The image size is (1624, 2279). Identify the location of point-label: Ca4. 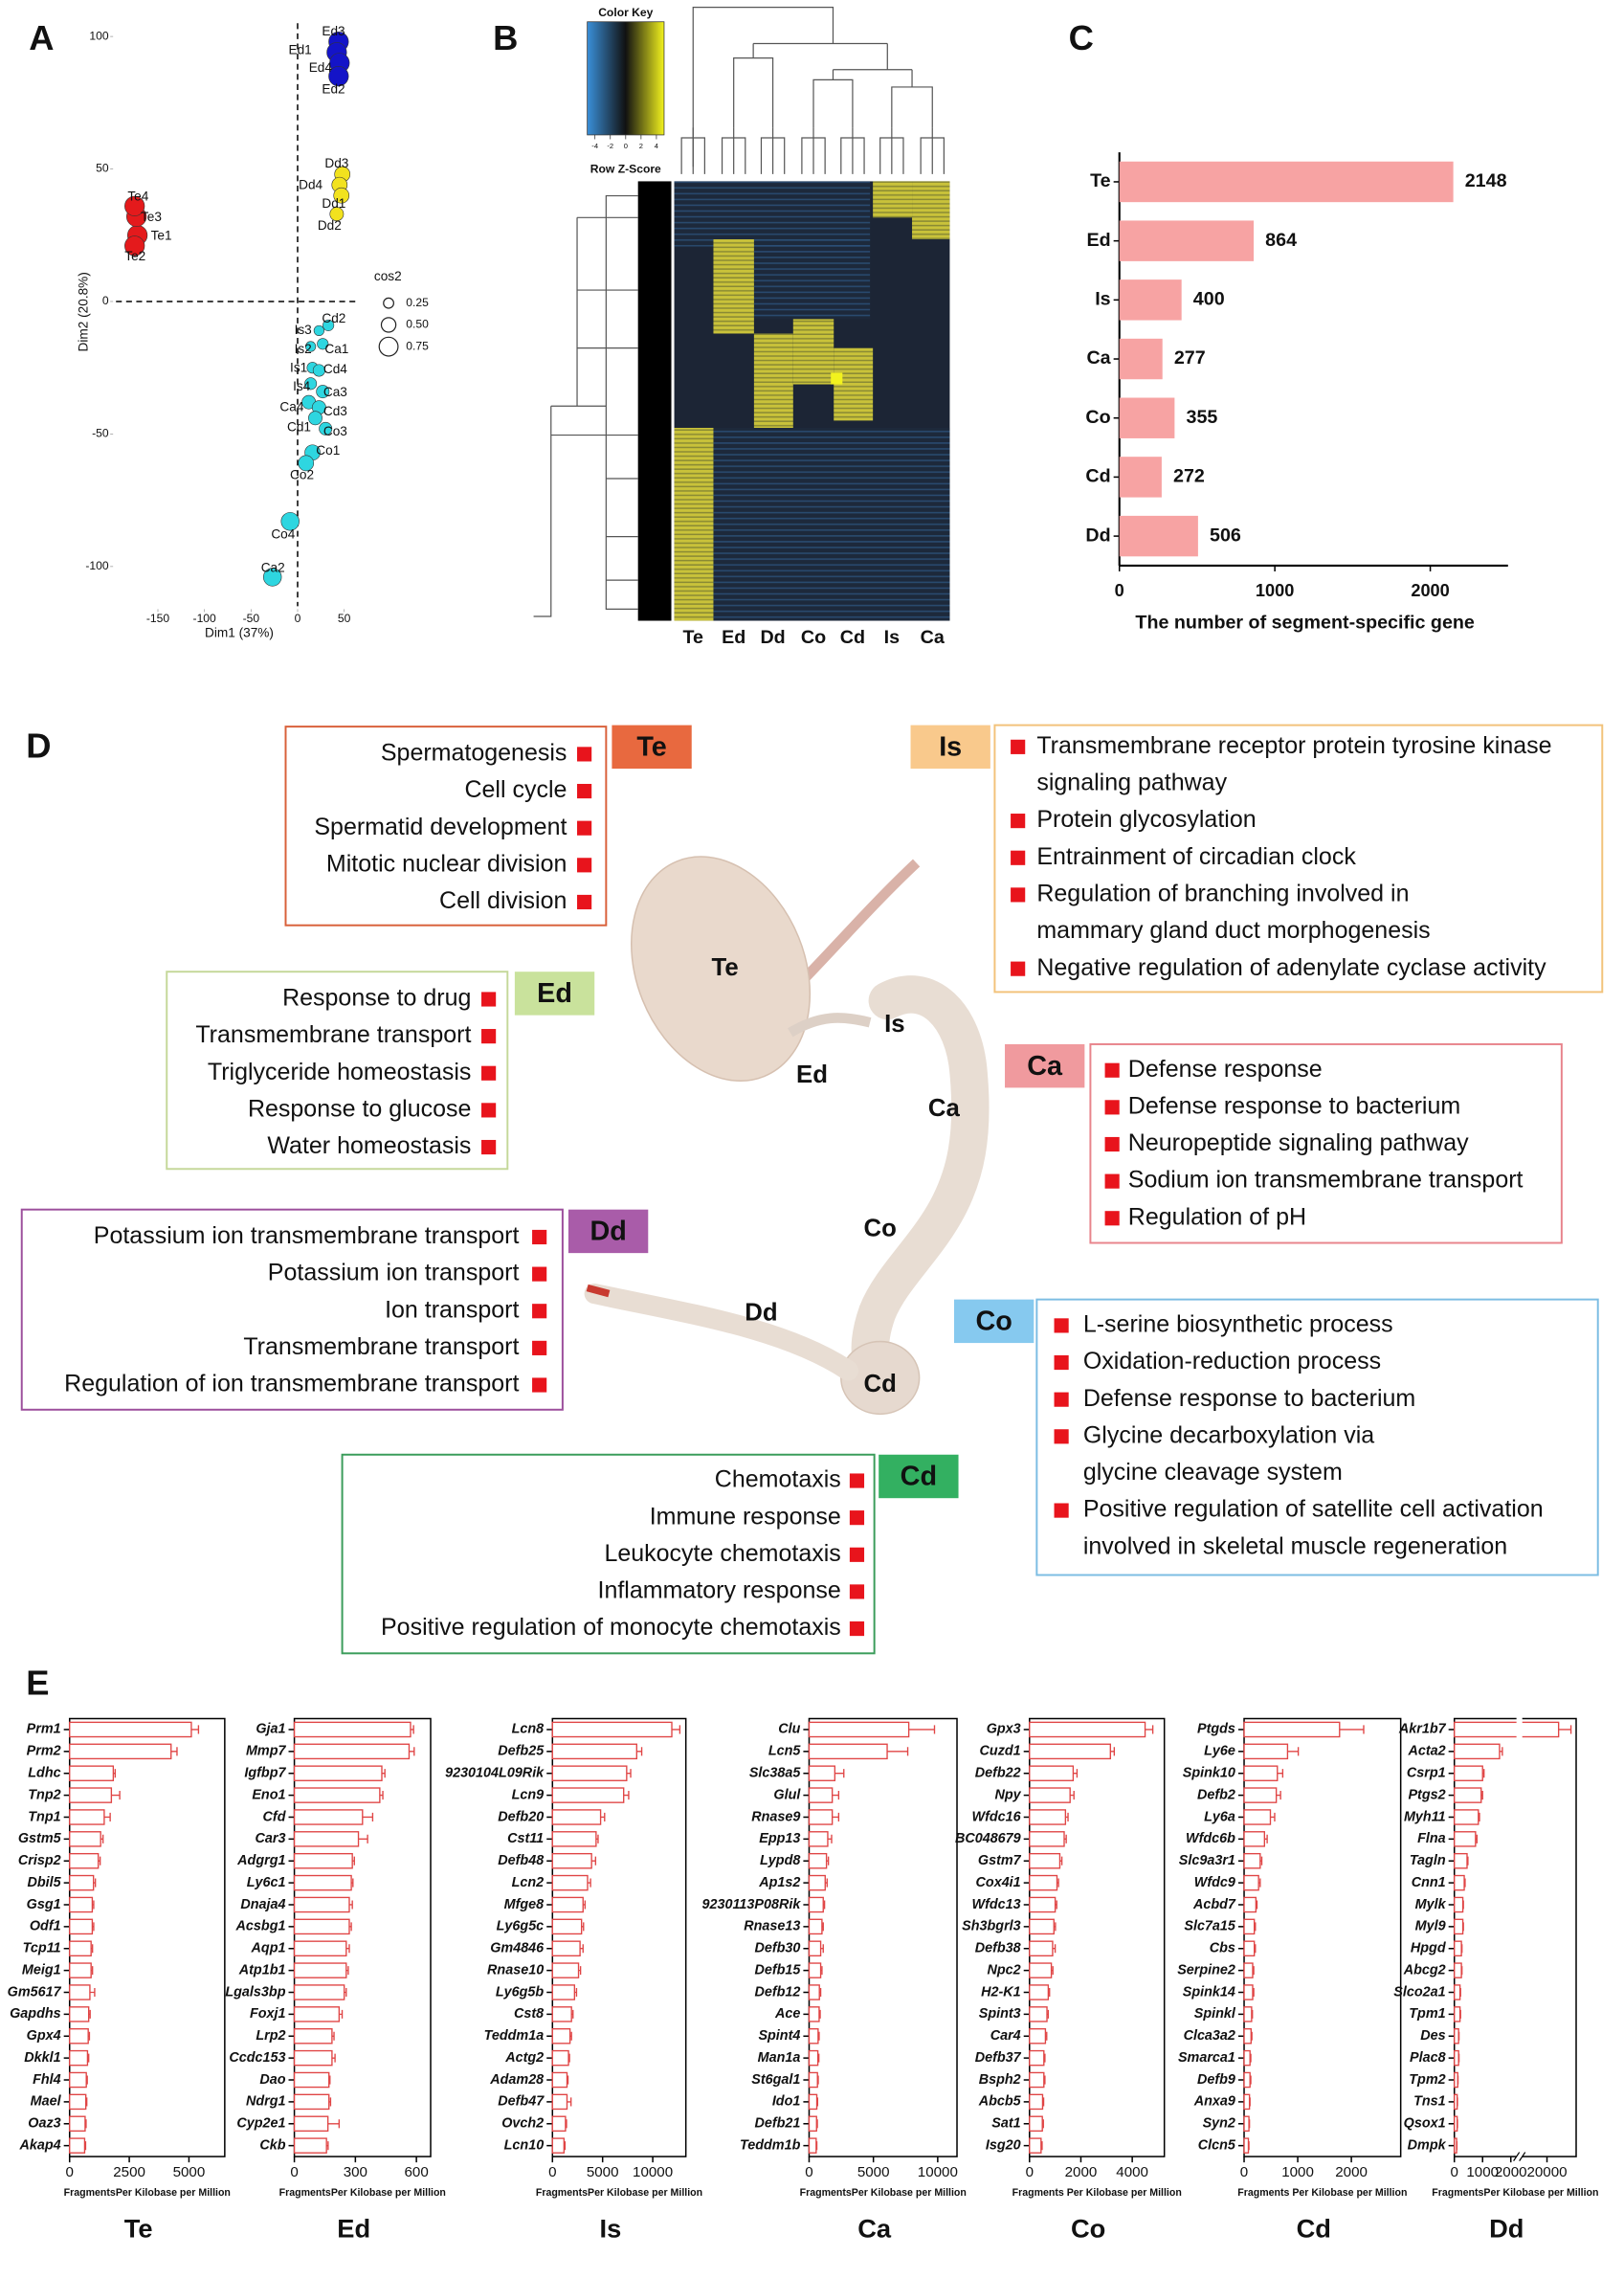
(291, 406).